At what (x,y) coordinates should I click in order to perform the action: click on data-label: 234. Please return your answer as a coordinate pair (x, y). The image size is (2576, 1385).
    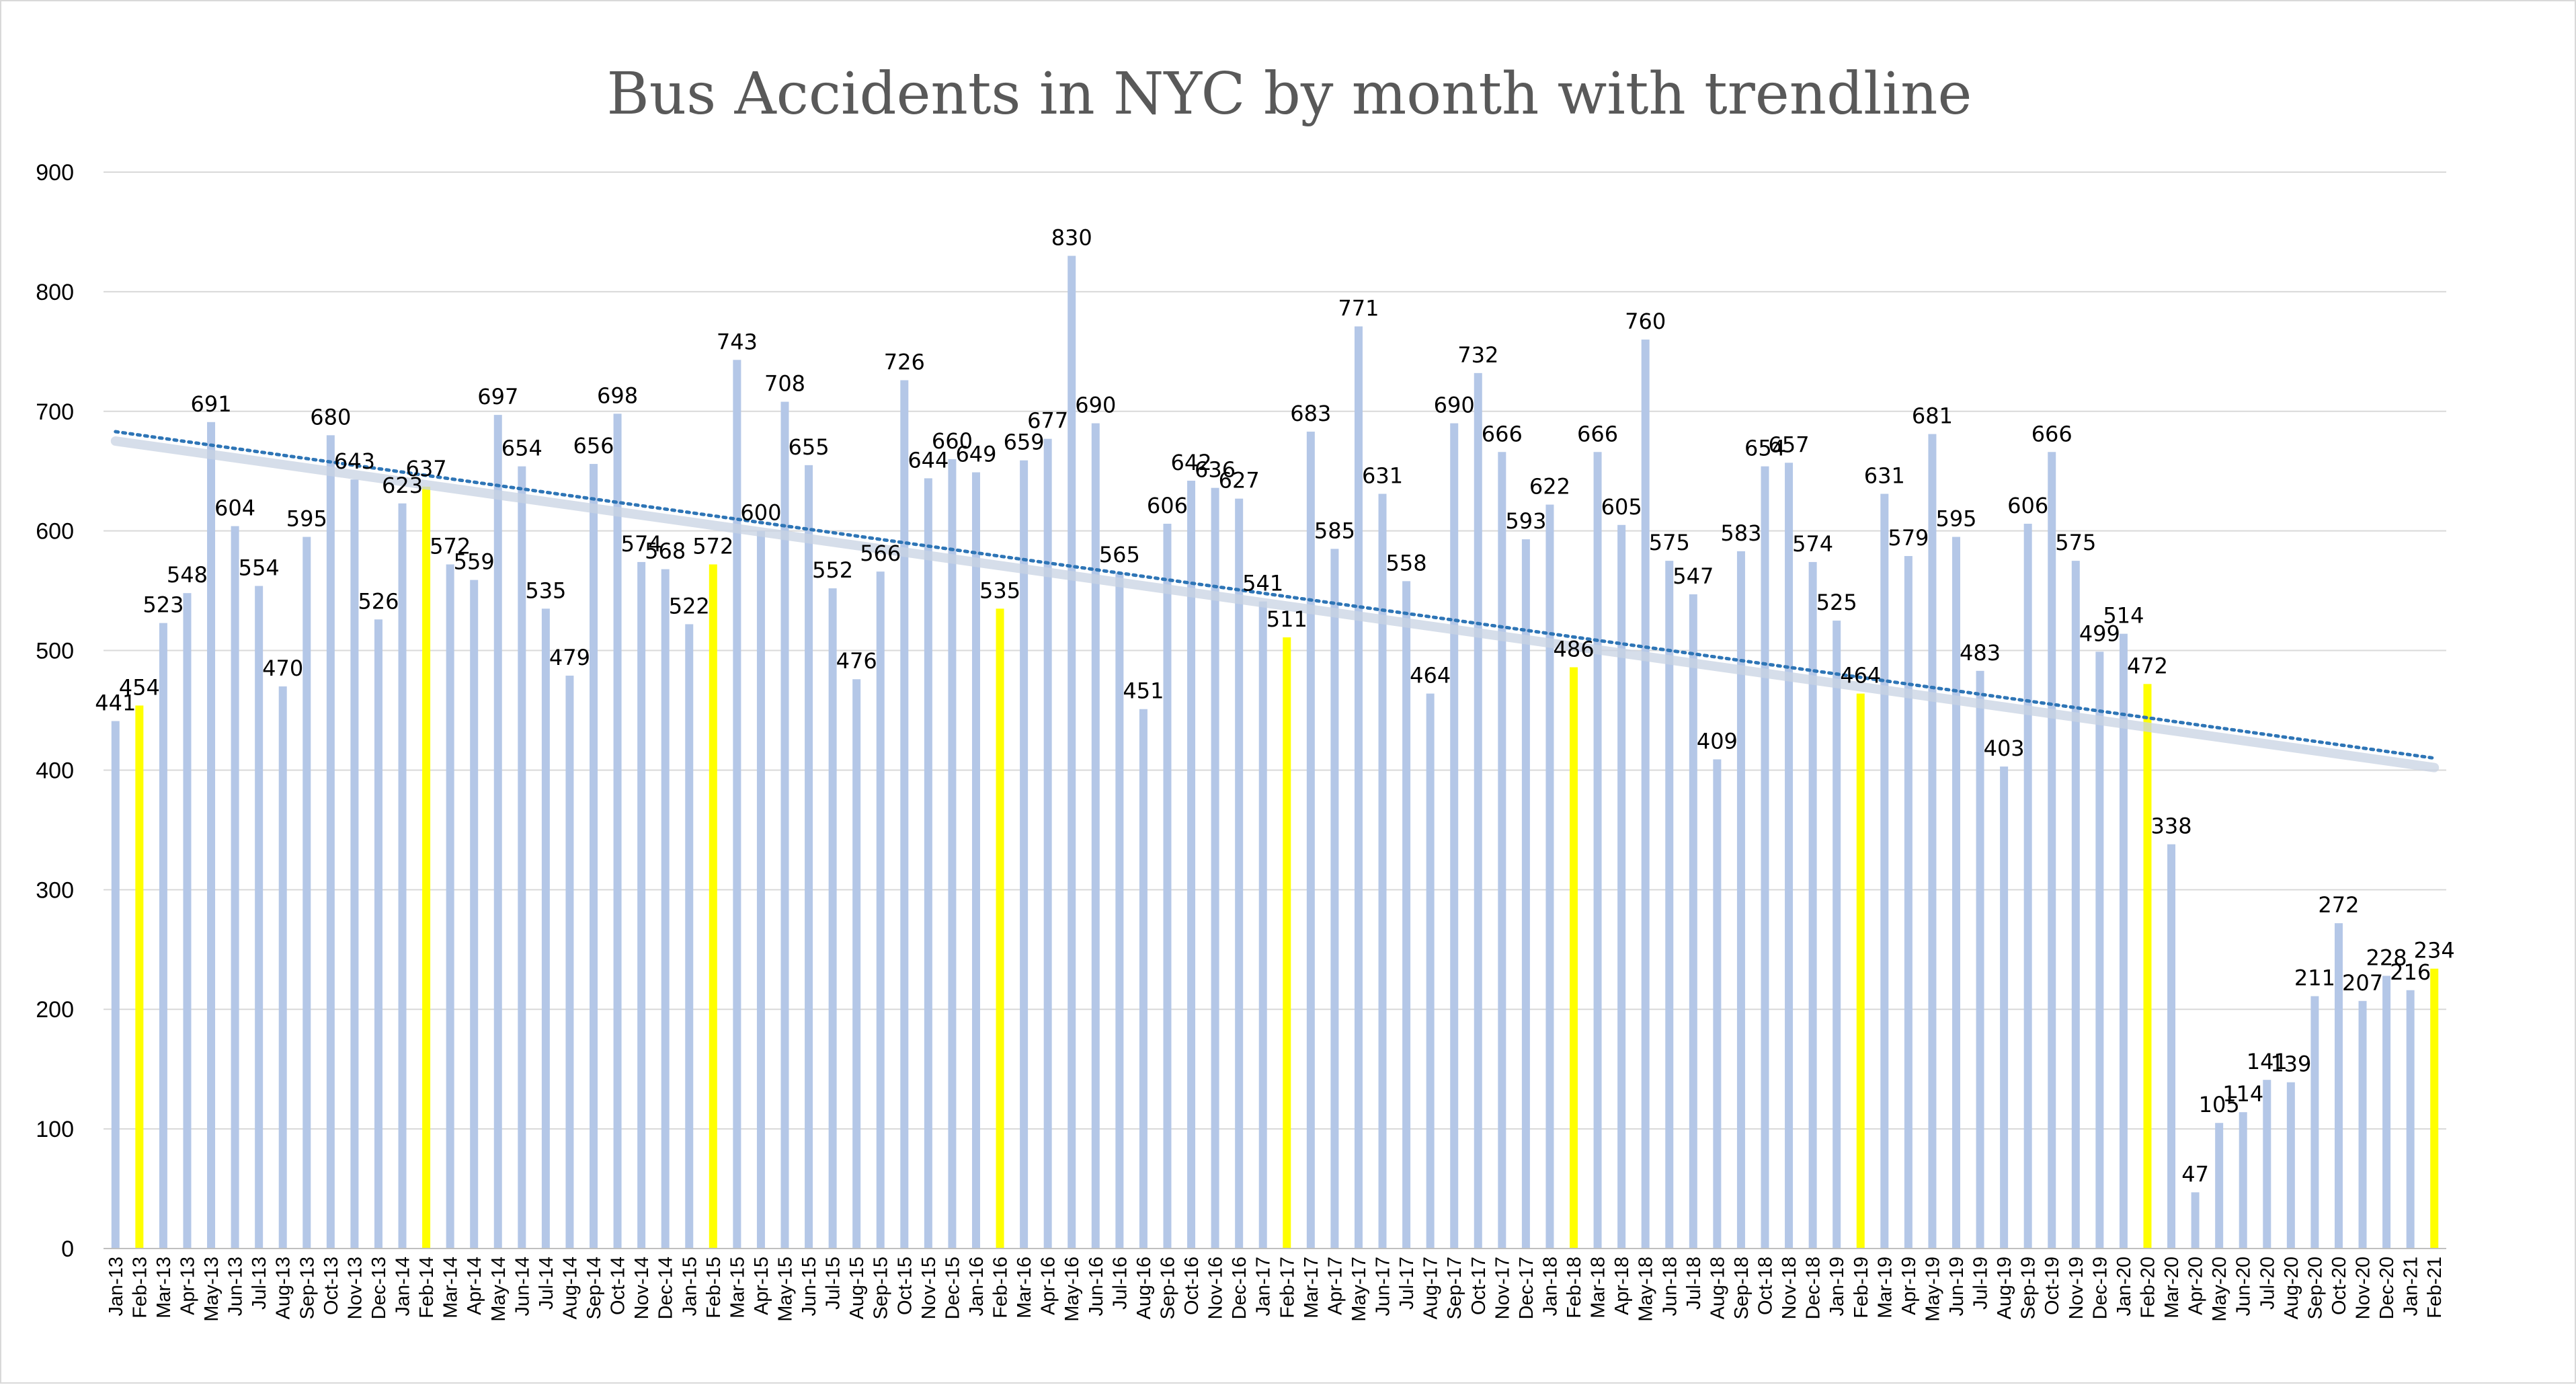
    Looking at the image, I should click on (2434, 951).